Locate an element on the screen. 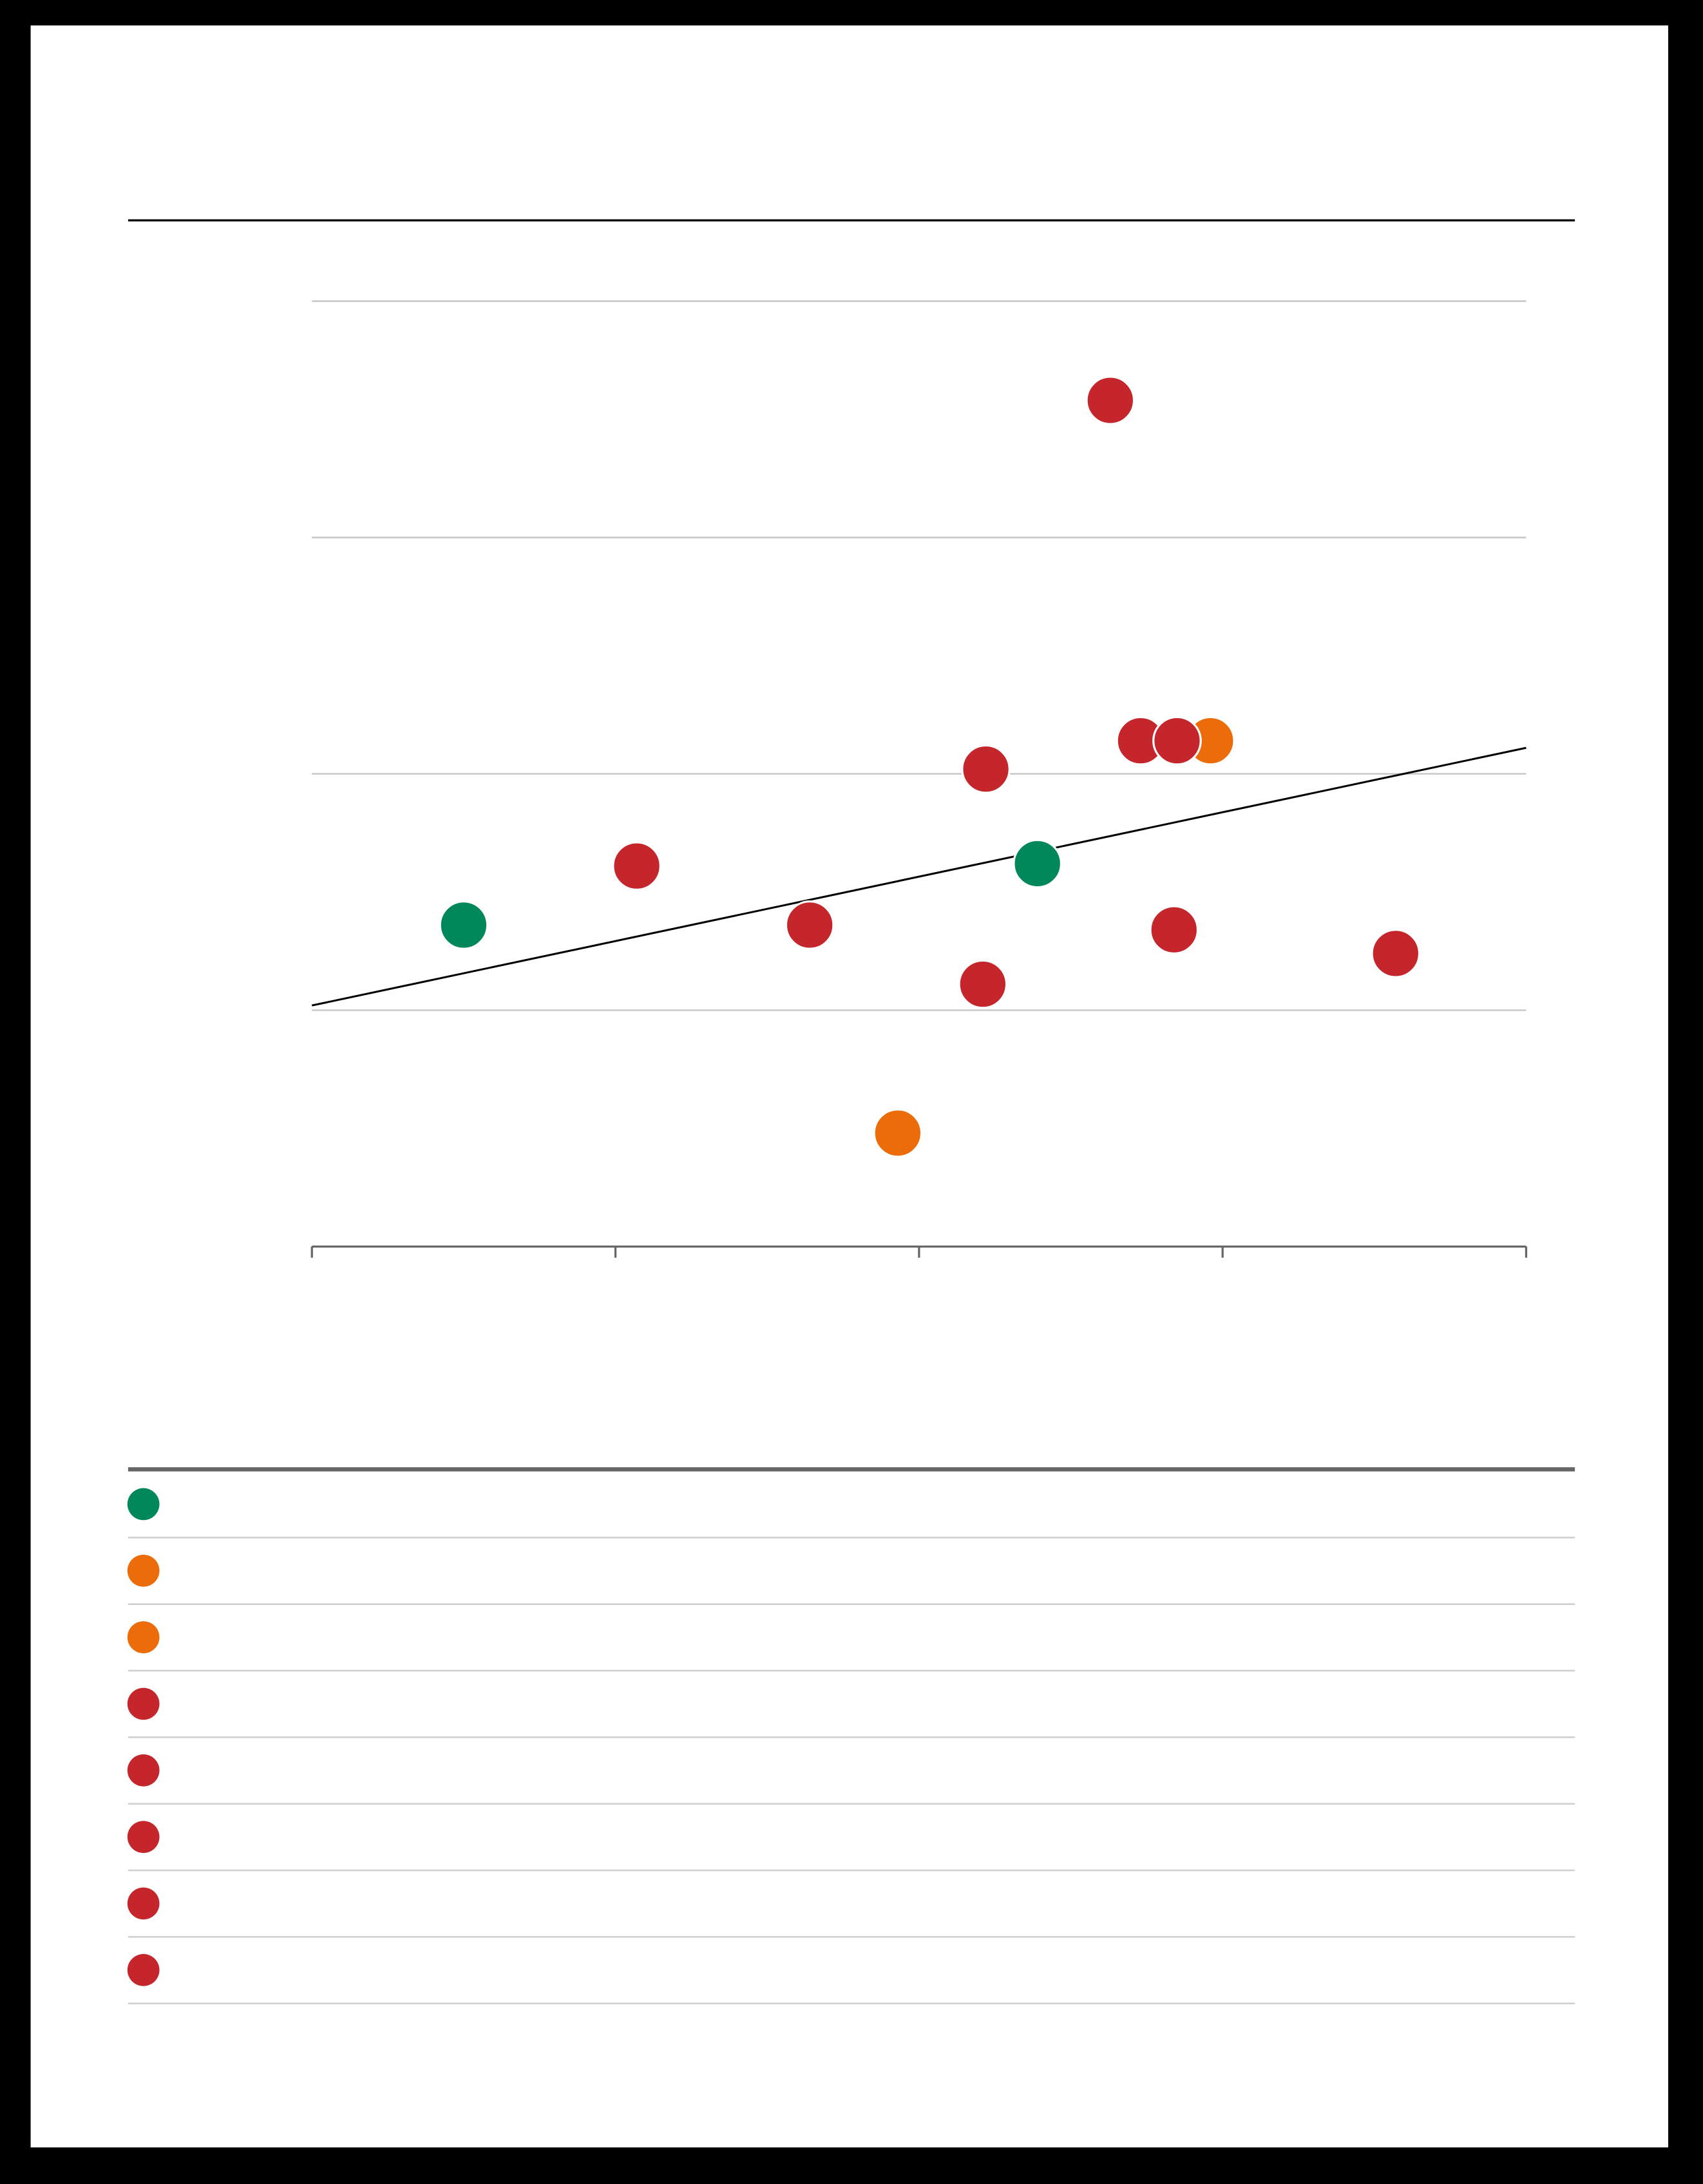 The width and height of the screenshot is (1703, 2184). trend-line is located at coordinates (919, 876).